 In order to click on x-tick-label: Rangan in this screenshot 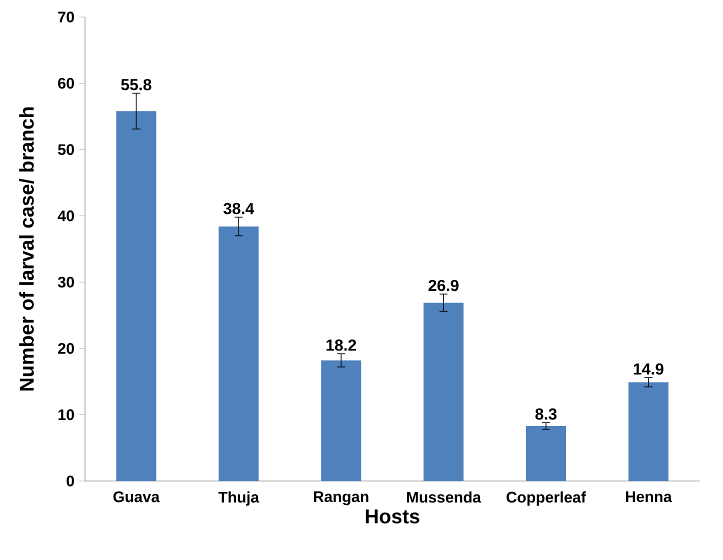, I will do `click(341, 498)`.